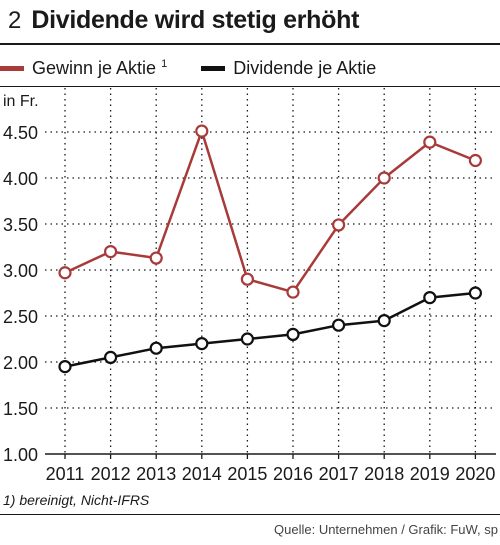 This screenshot has width=500, height=545. What do you see at coordinates (20, 271) in the screenshot?
I see `y-tick-label: 3.00` at bounding box center [20, 271].